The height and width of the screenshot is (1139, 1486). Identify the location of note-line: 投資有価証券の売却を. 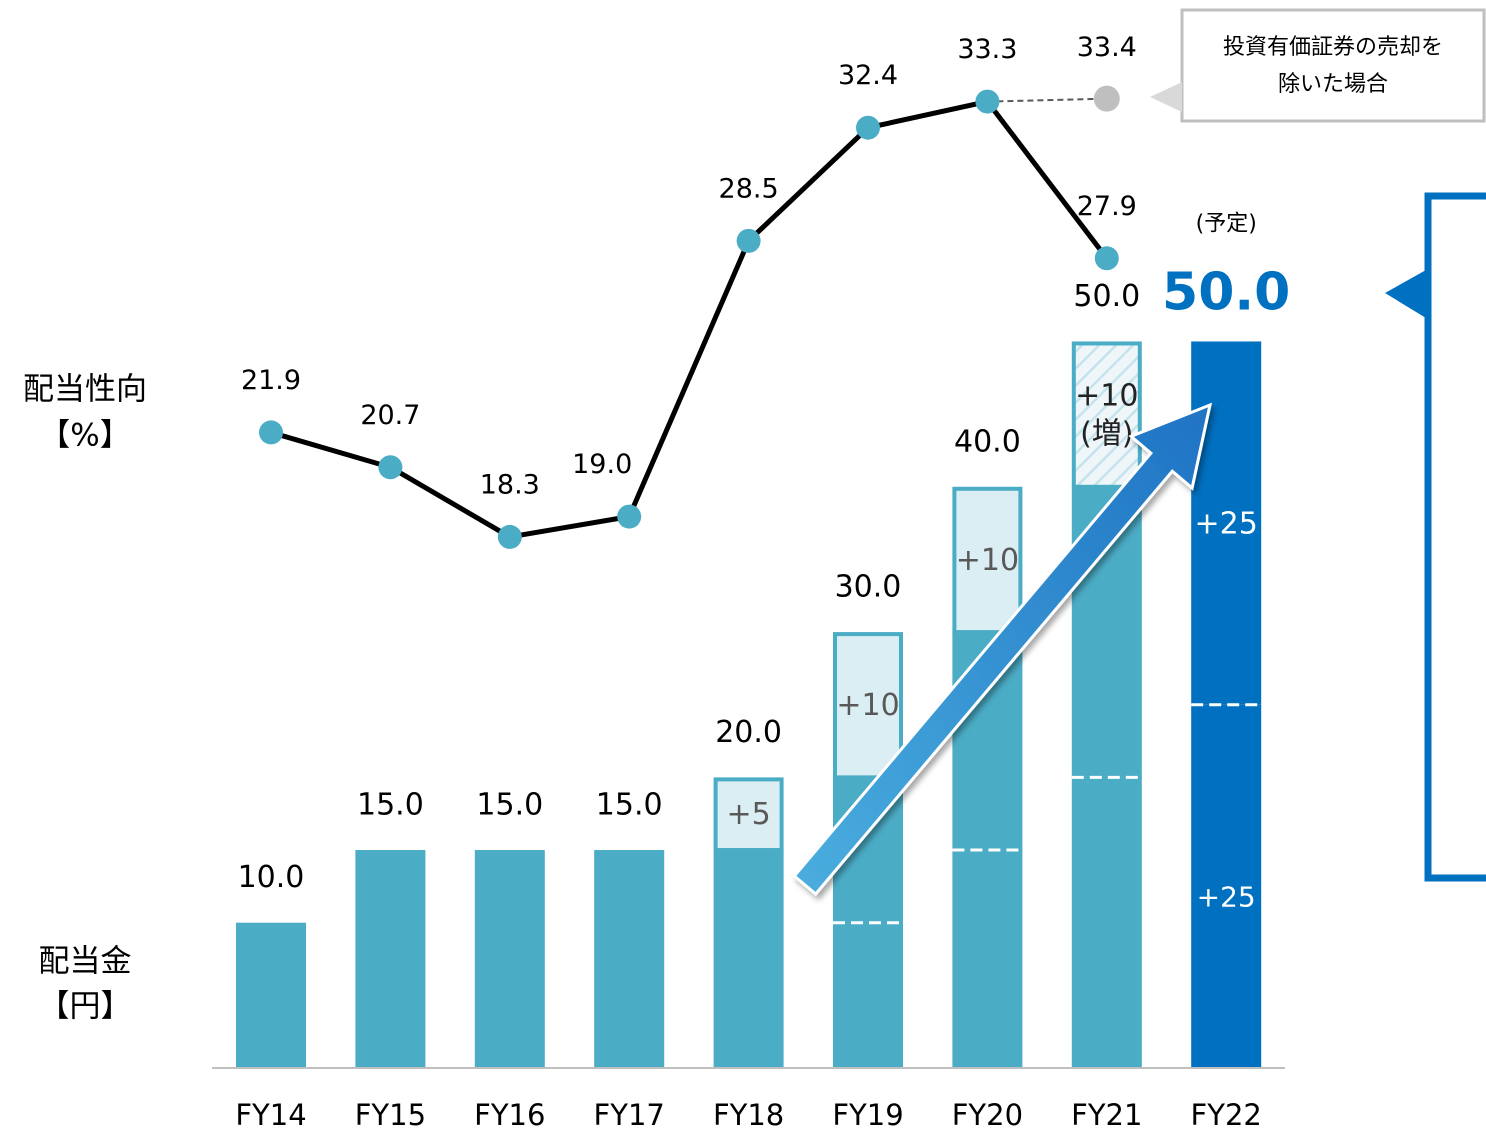
(1333, 47).